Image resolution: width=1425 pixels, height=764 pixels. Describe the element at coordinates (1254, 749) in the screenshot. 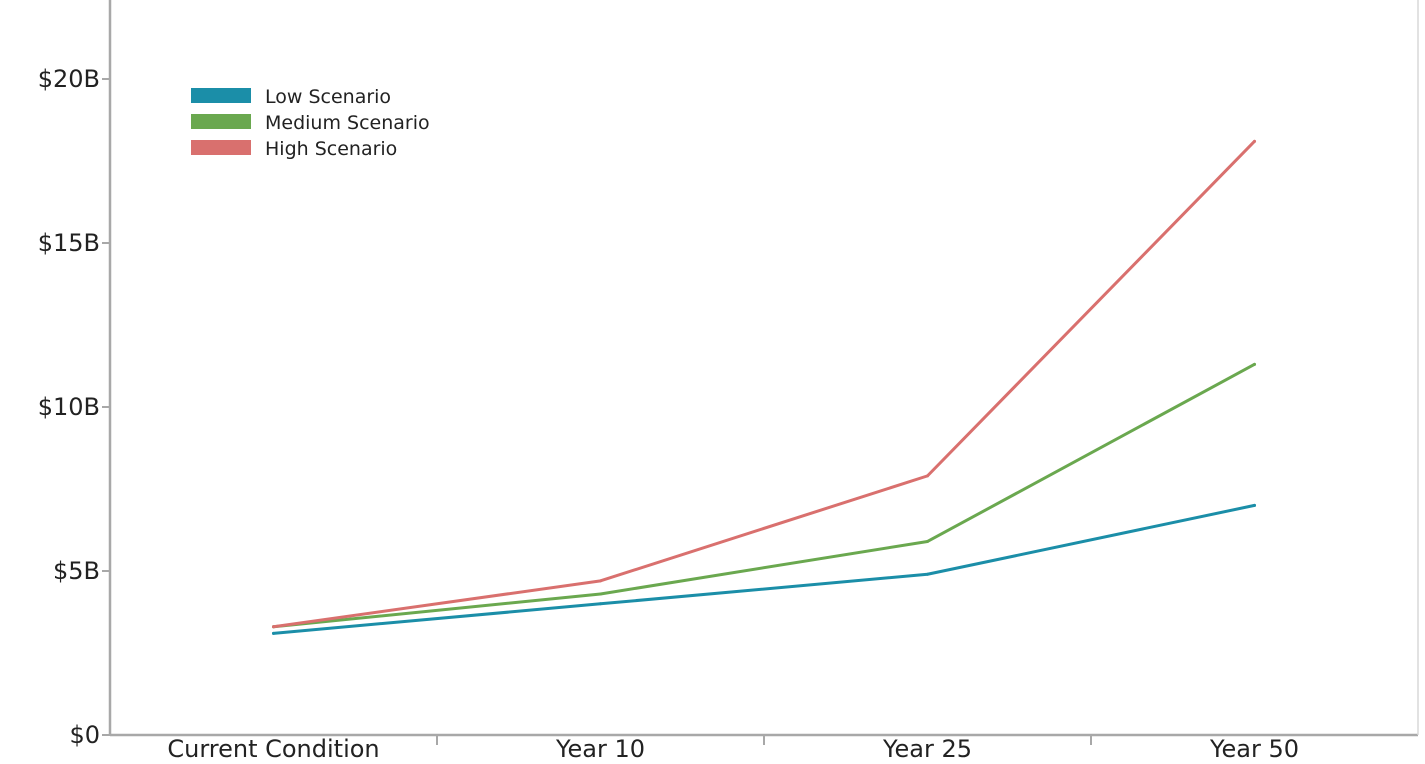

I see `x-tick-label: Year 50` at that location.